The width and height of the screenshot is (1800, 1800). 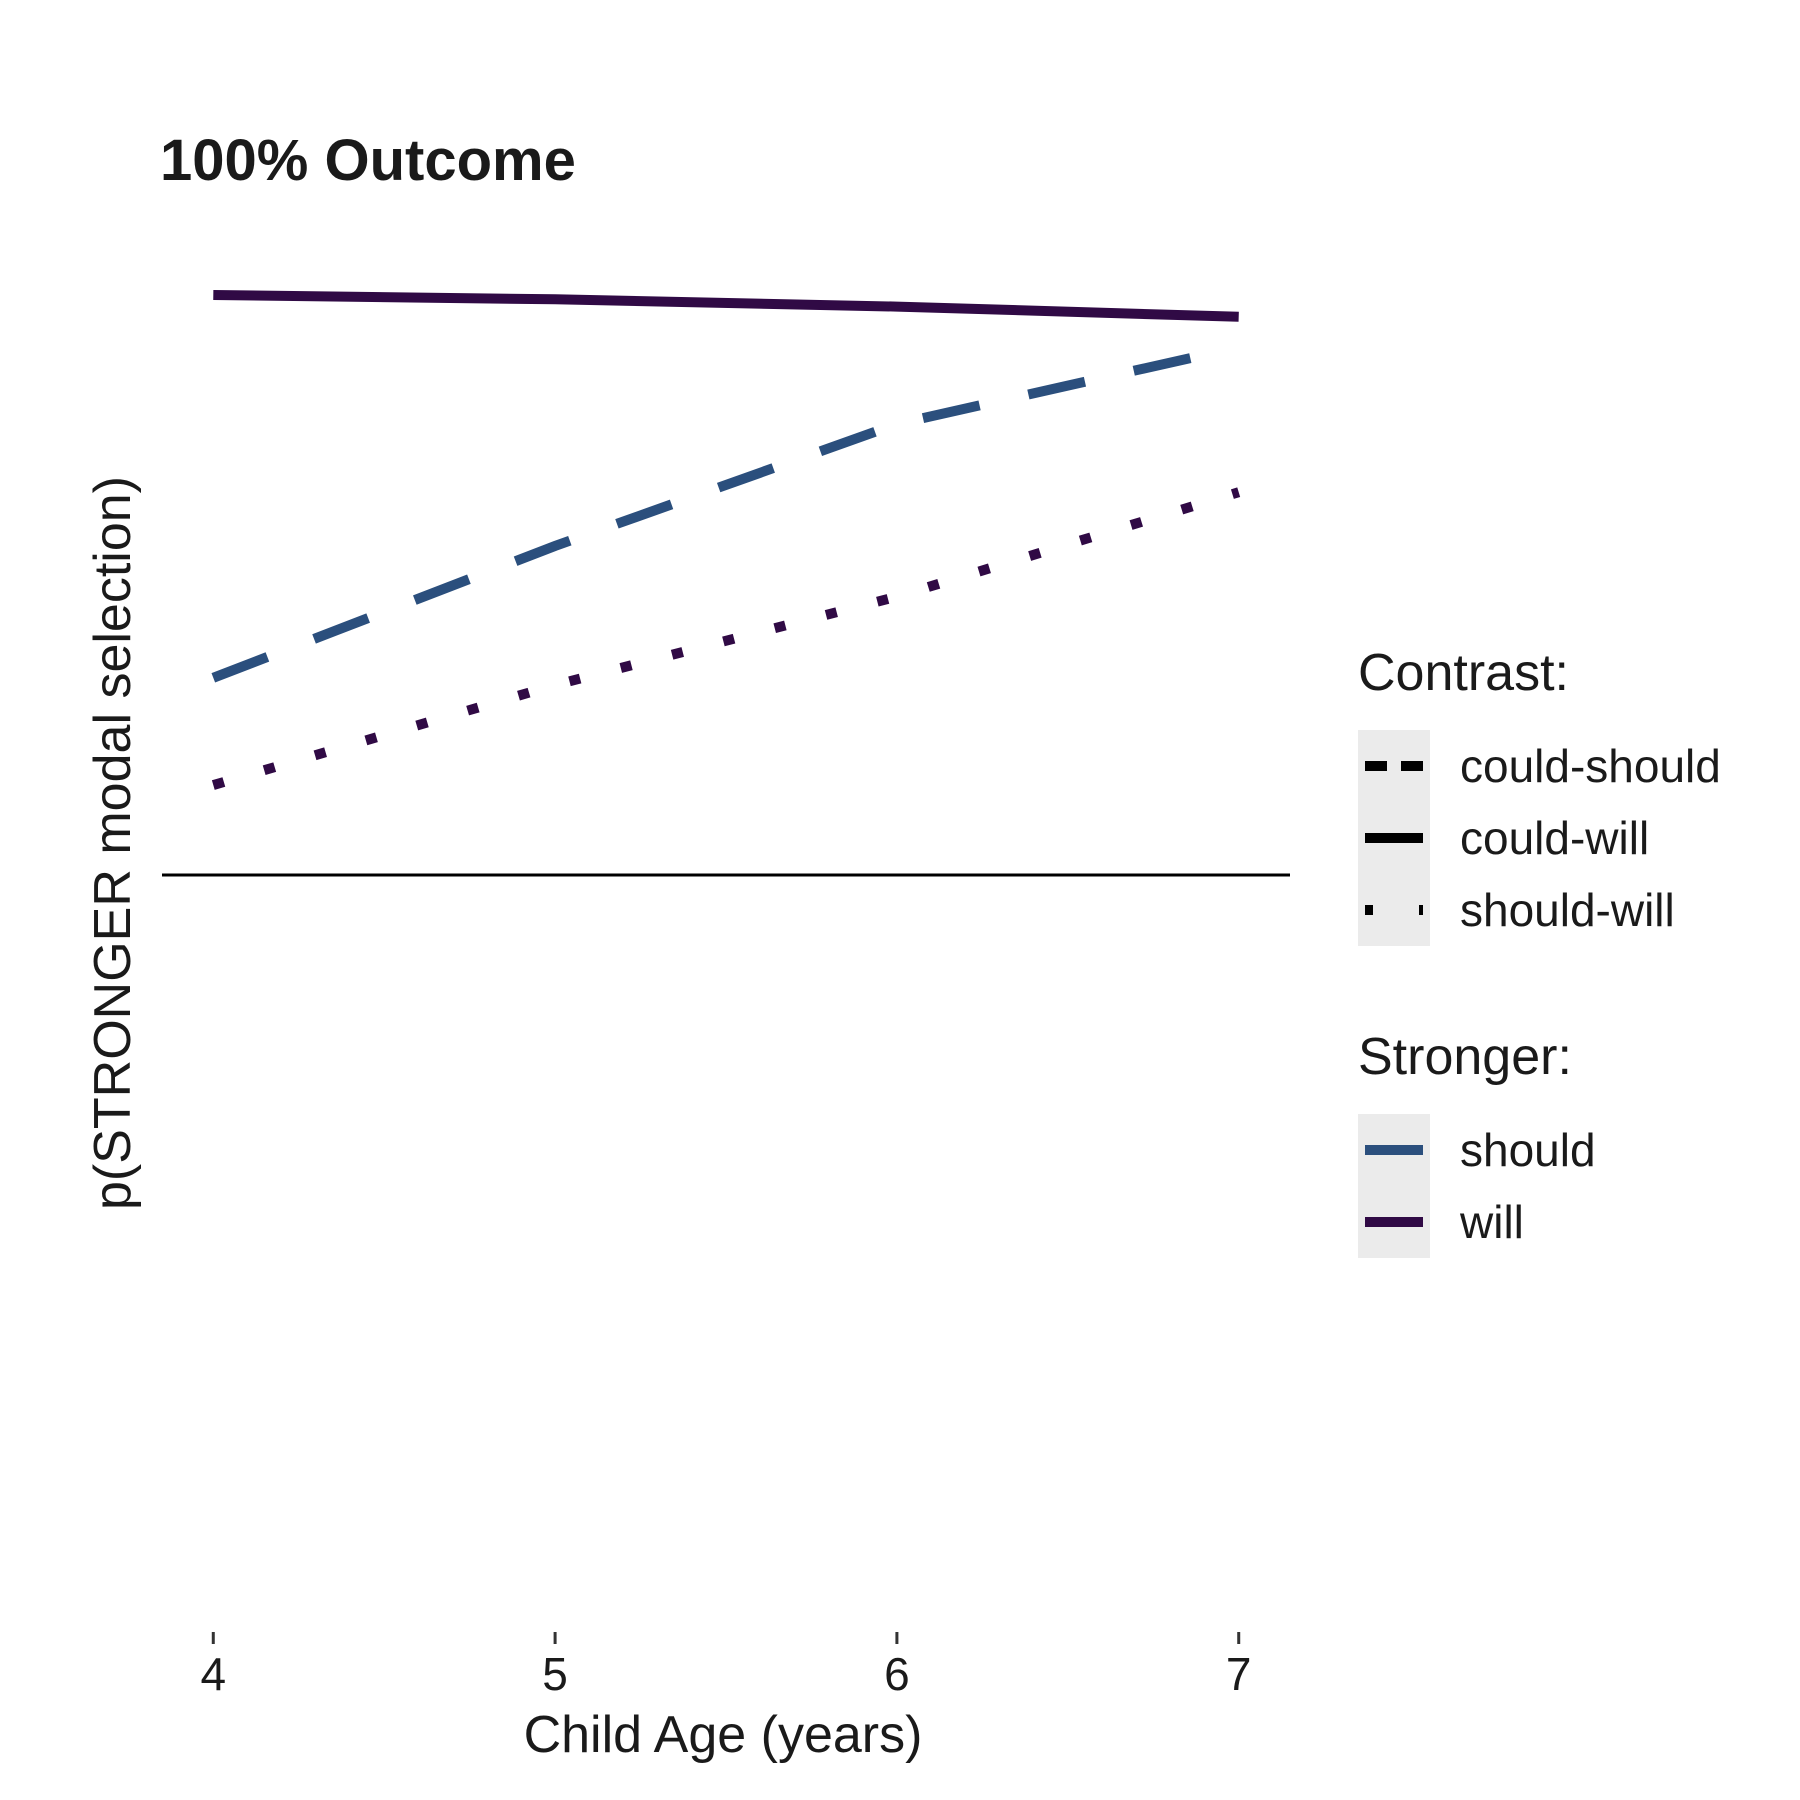 What do you see at coordinates (1463, 673) in the screenshot?
I see `legend-title: Contrast:` at bounding box center [1463, 673].